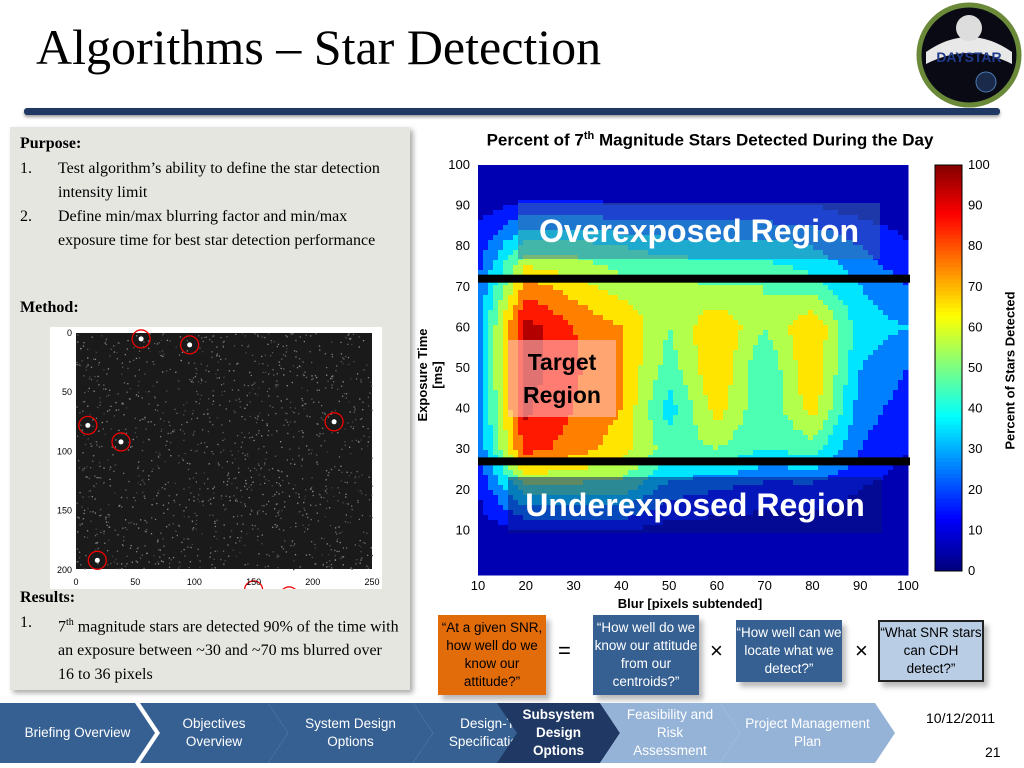 This screenshot has height=768, width=1024. I want to click on magnitude: 7, so click(62, 627).